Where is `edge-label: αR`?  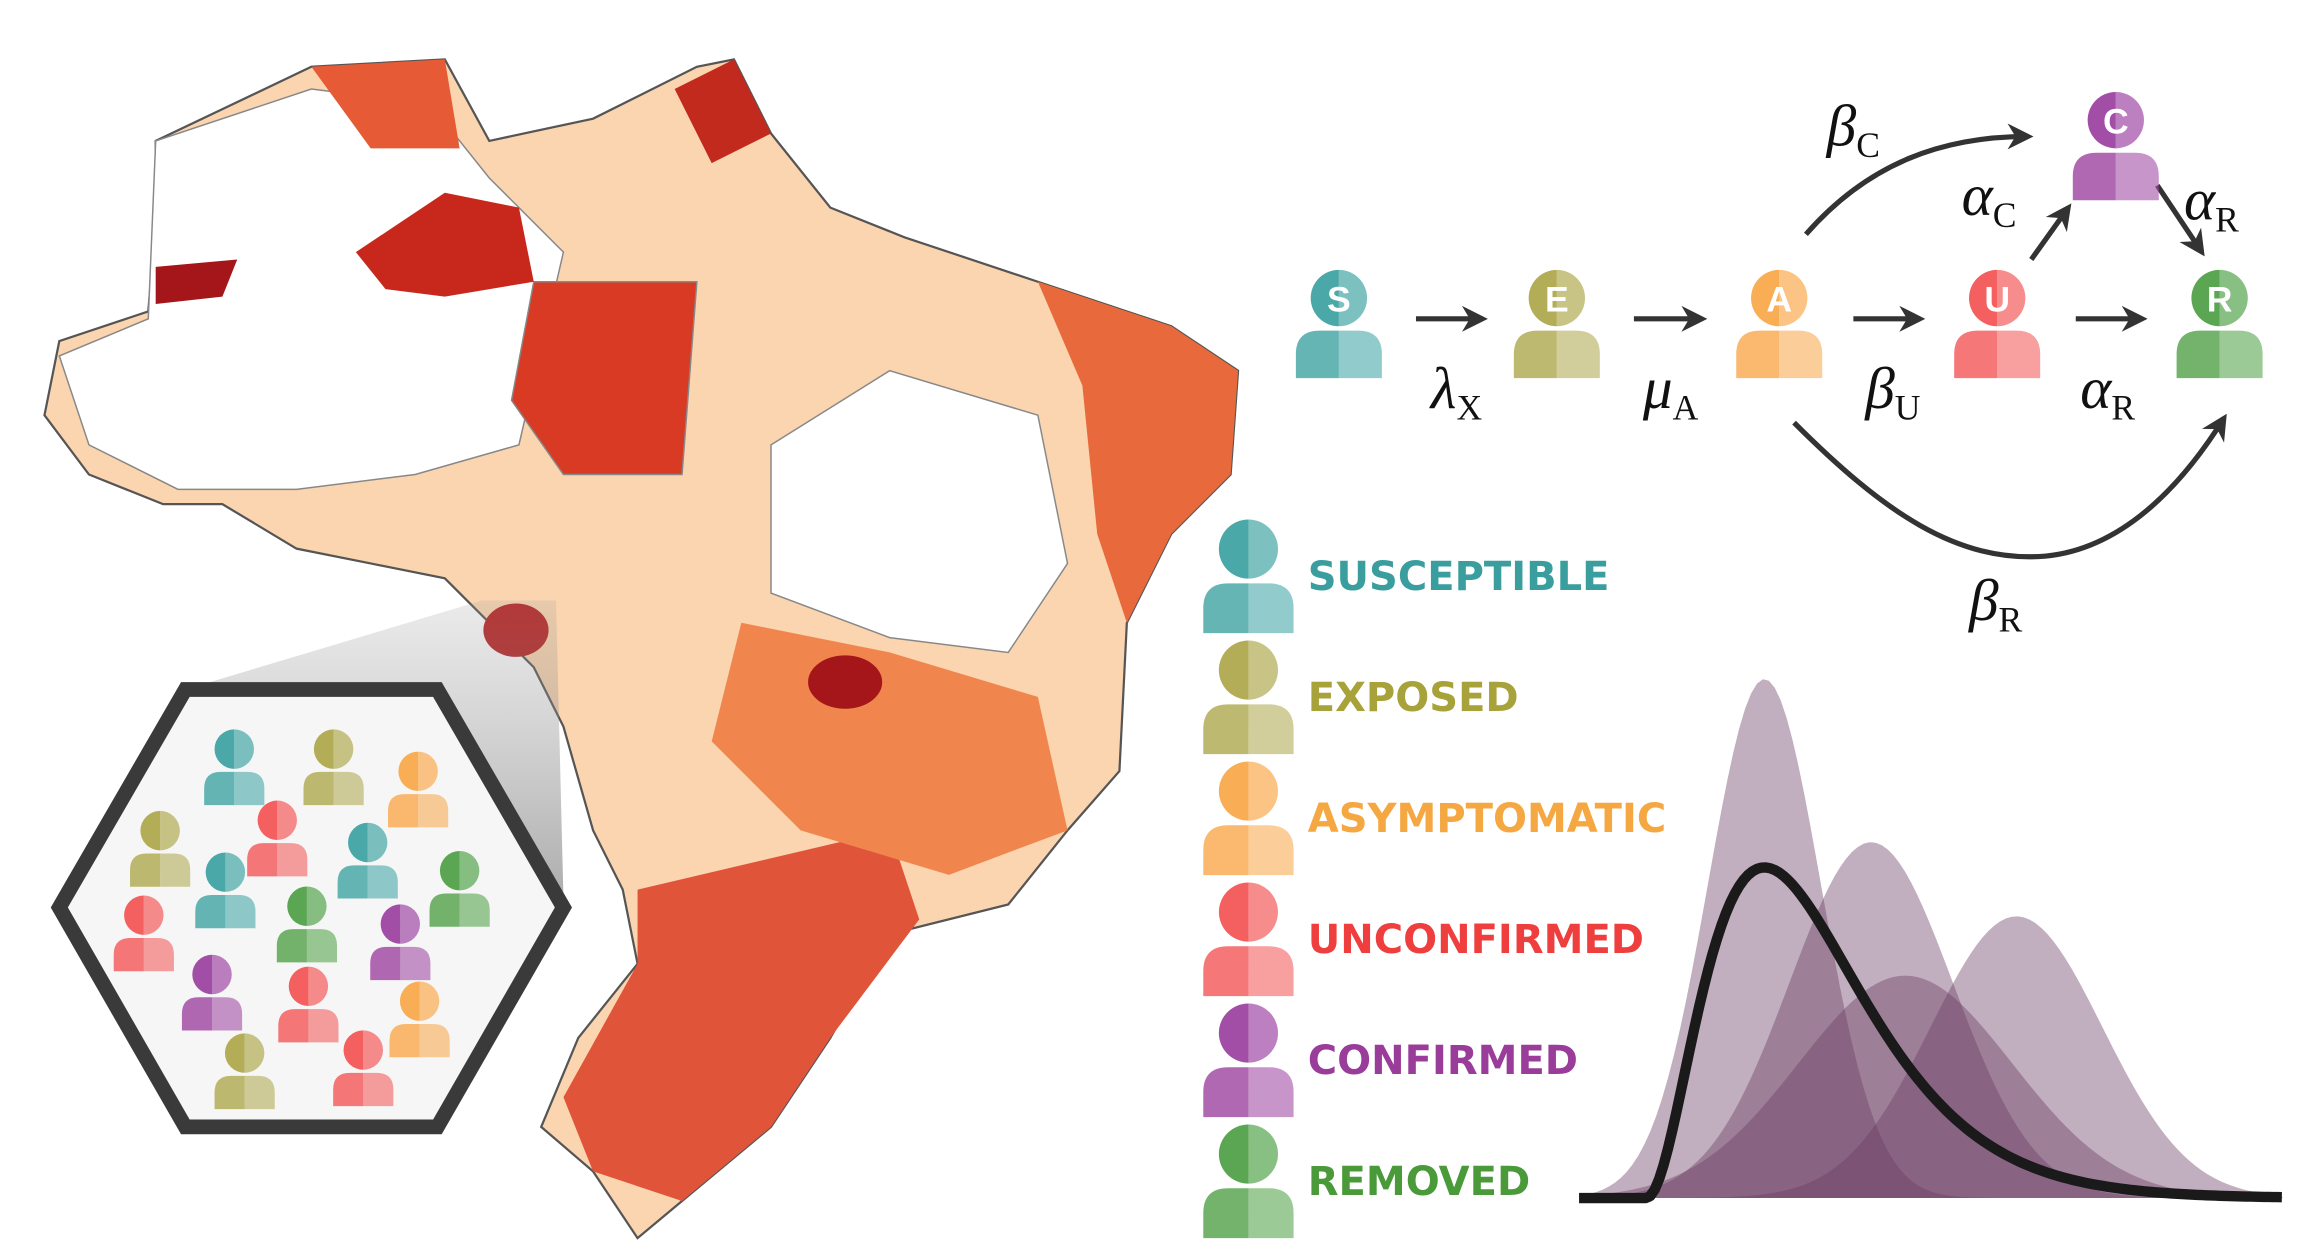 edge-label: αR is located at coordinates (2211, 202).